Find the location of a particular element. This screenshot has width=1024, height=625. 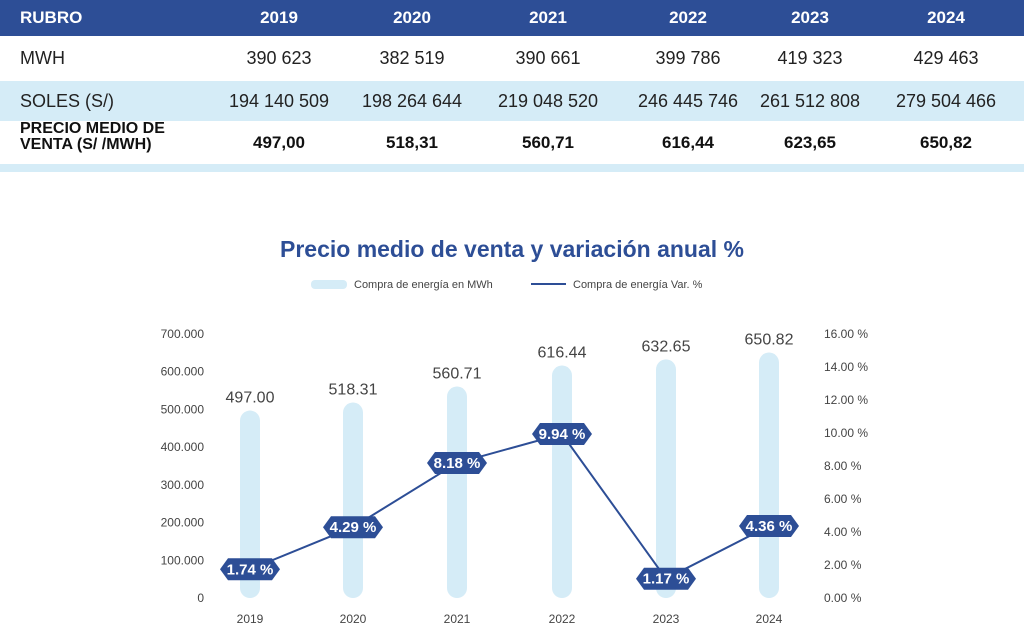

variation-data-label: 1.17 % is located at coordinates (666, 579).